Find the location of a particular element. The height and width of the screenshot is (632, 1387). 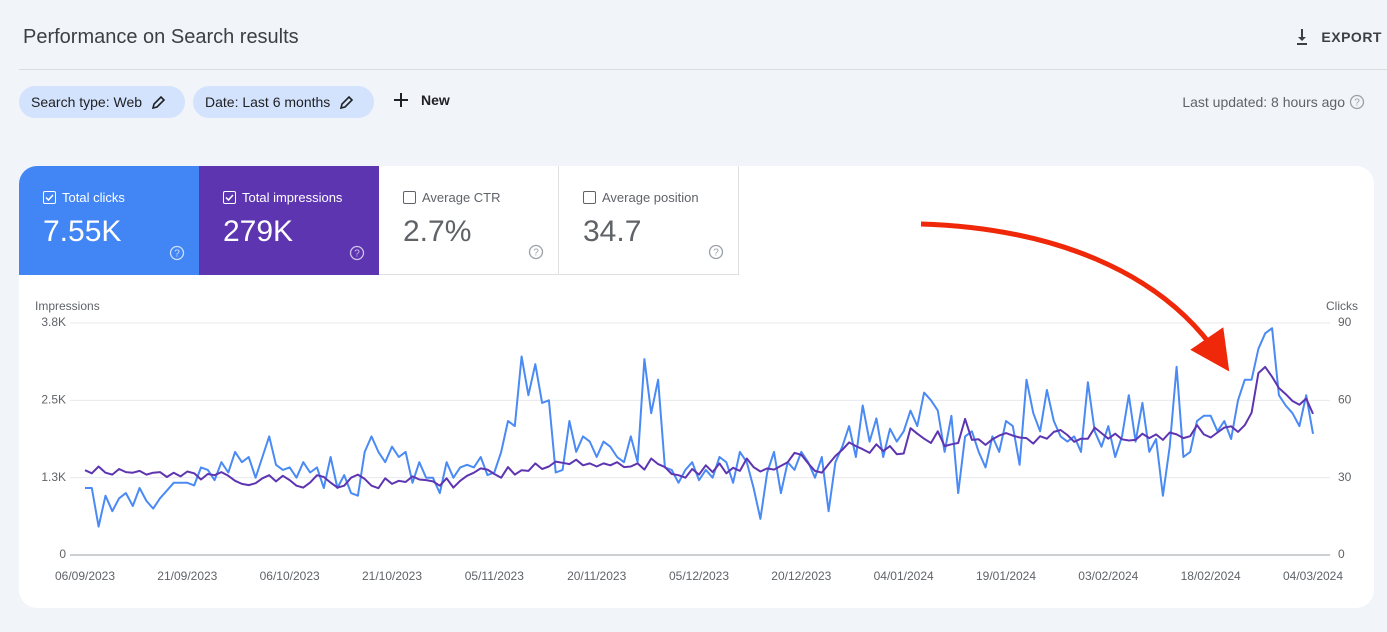

x-tick-label: 20/12/2023 is located at coordinates (801, 576).